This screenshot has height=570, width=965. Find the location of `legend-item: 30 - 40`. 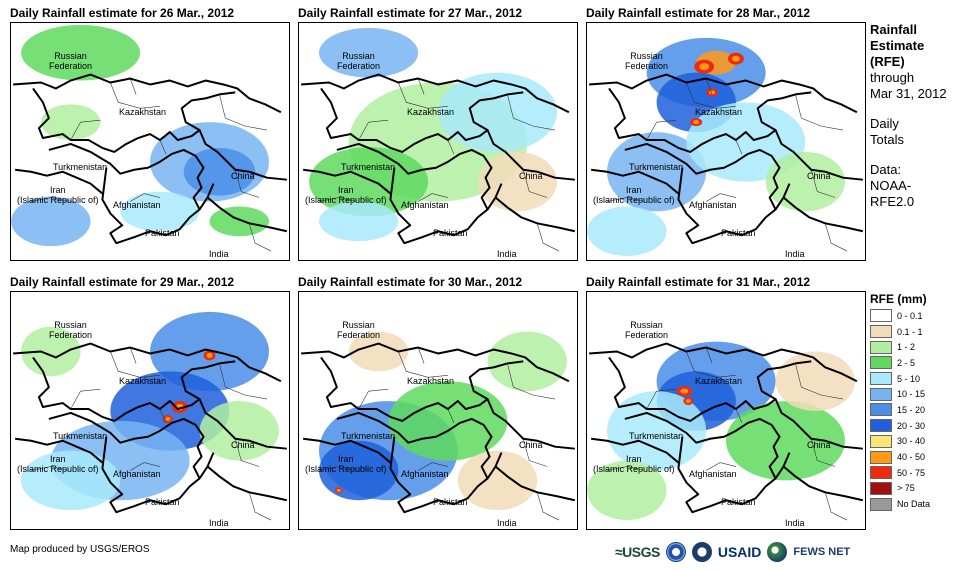

legend-item: 30 - 40 is located at coordinates (917, 442).